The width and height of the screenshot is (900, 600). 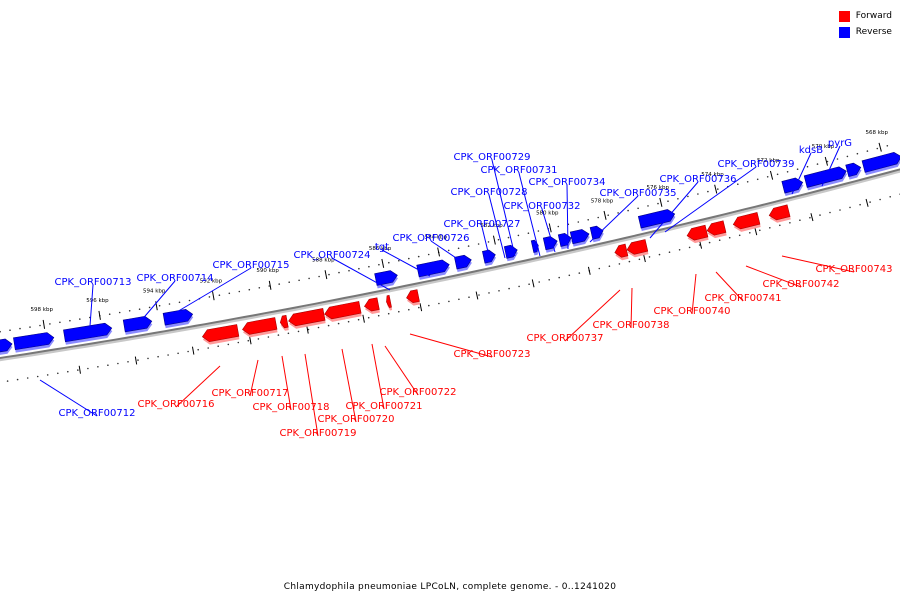 I want to click on forward-gene-label: CPK_ORF00722, so click(x=418, y=392).